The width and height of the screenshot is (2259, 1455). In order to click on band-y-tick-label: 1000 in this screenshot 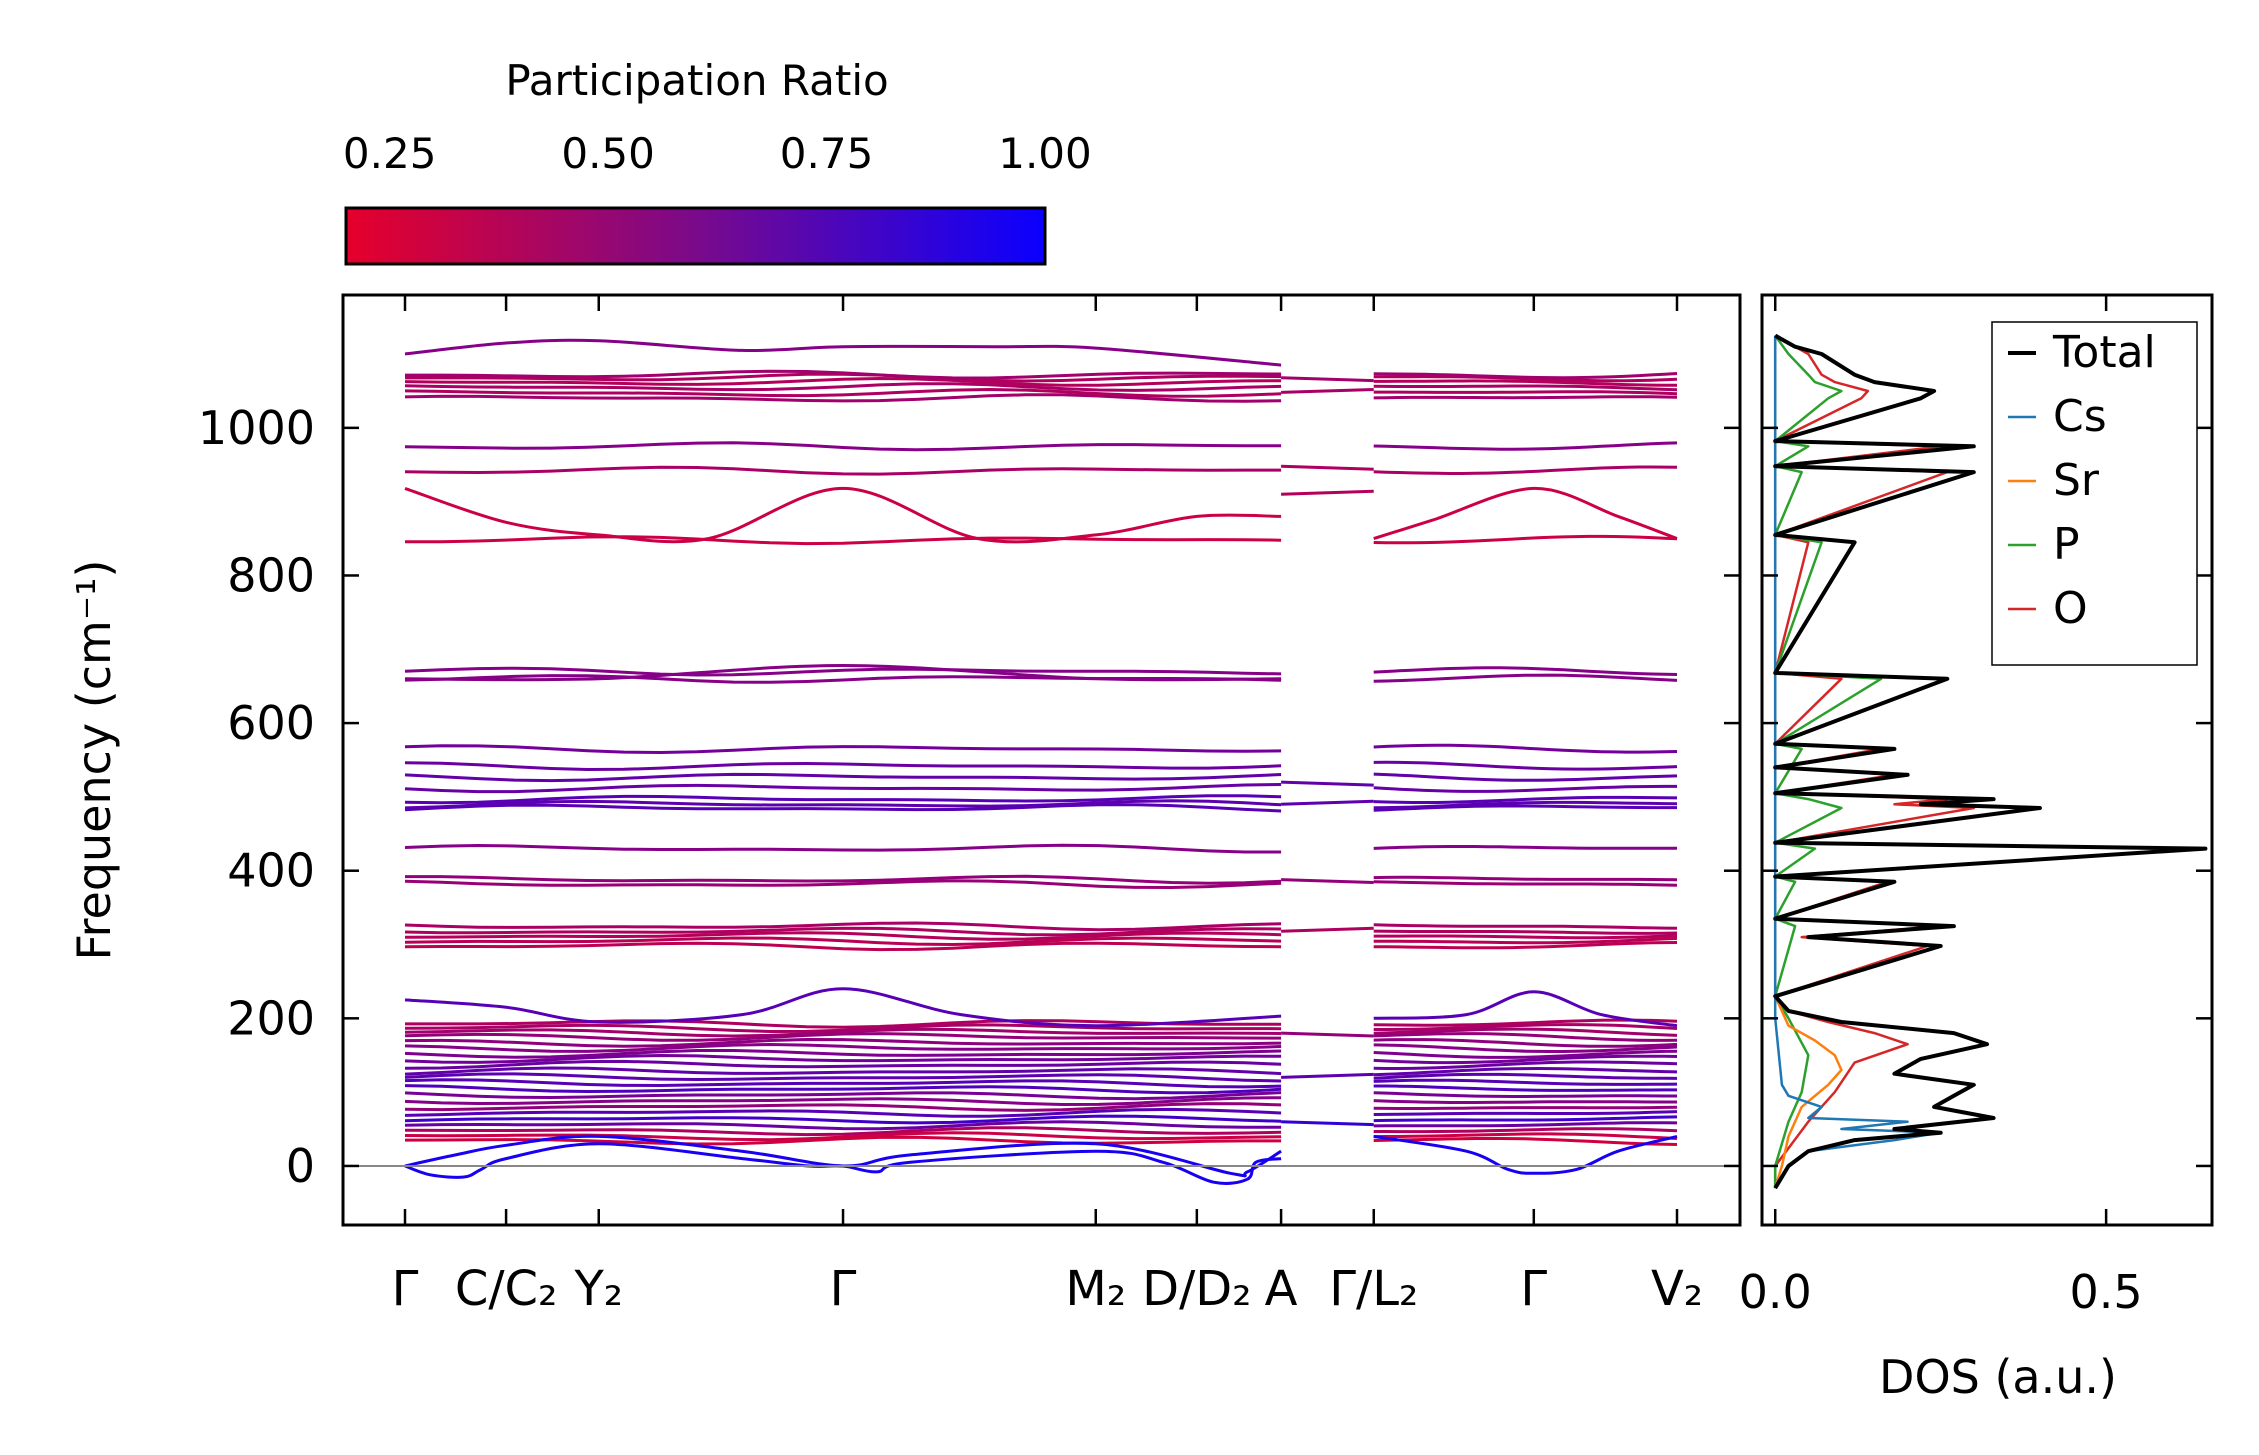, I will do `click(256, 428)`.